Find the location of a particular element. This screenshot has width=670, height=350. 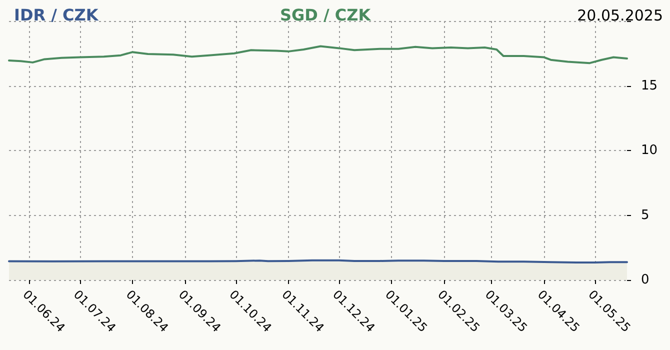

y-tick-label: 5 is located at coordinates (645, 215).